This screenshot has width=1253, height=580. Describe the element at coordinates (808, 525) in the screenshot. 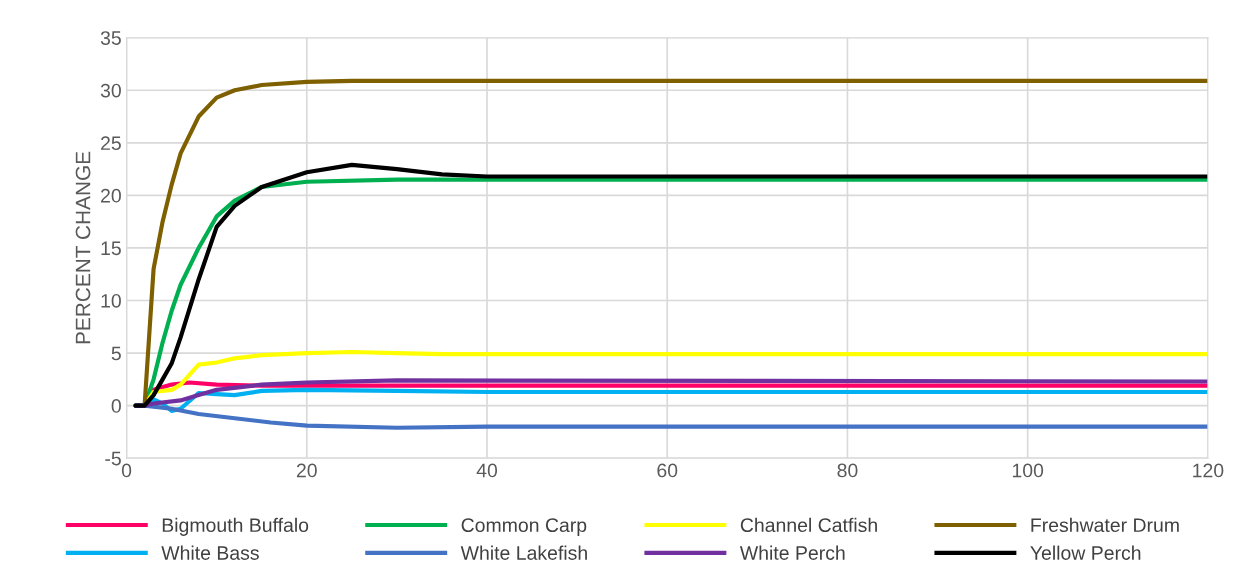

I see `legend-label: Channel Catfish` at that location.